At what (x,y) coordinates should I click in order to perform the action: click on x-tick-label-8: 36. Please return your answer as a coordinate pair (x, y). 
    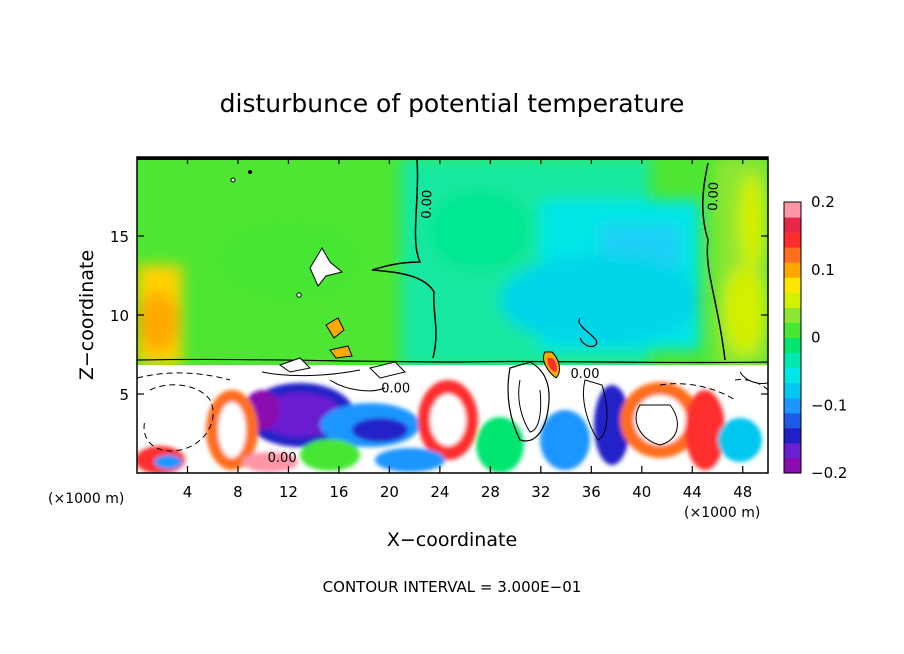
    Looking at the image, I should click on (591, 492).